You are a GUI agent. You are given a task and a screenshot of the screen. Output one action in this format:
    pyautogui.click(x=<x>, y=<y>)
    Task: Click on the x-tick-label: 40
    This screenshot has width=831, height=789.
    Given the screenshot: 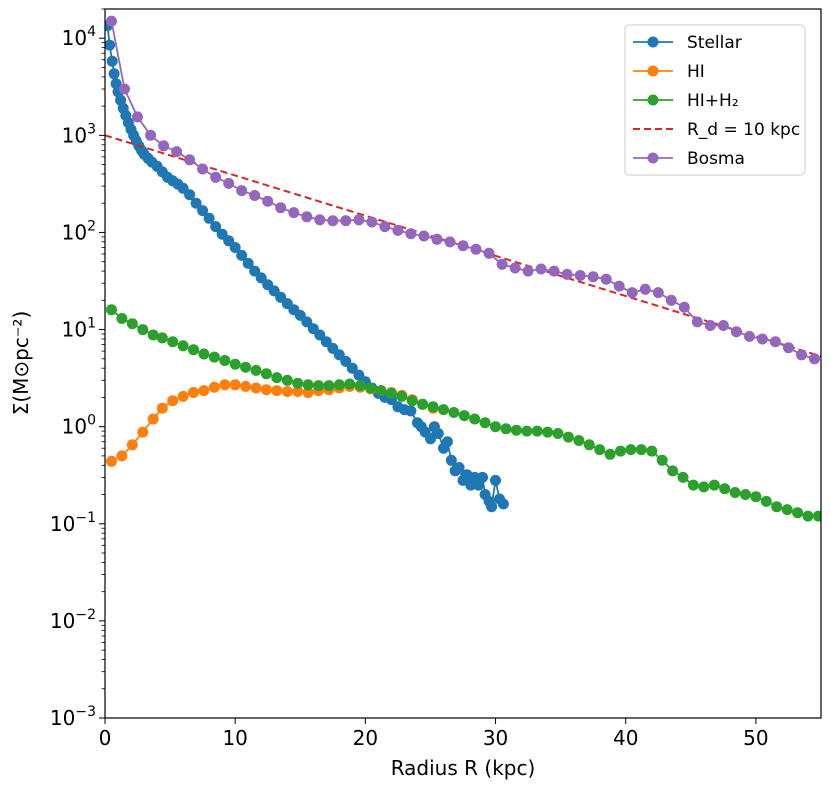 What is the action you would take?
    pyautogui.click(x=625, y=738)
    